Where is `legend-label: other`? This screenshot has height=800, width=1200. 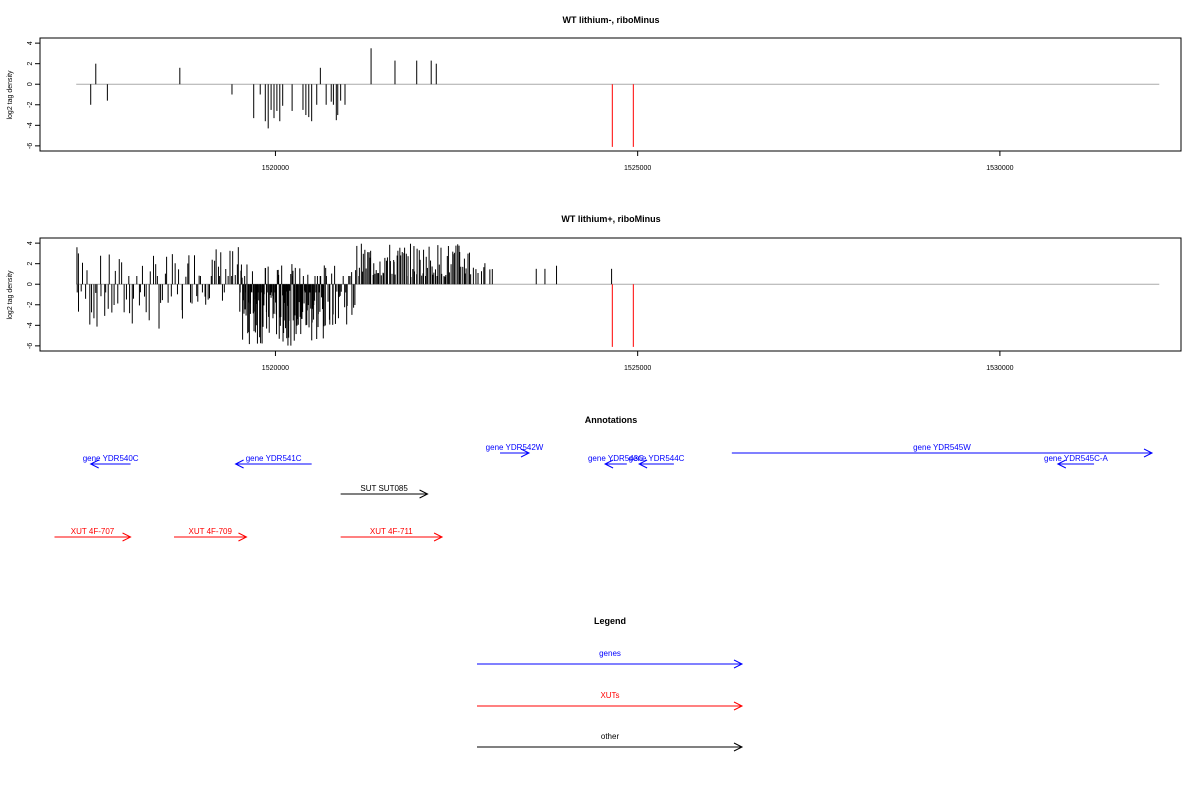 legend-label: other is located at coordinates (610, 736).